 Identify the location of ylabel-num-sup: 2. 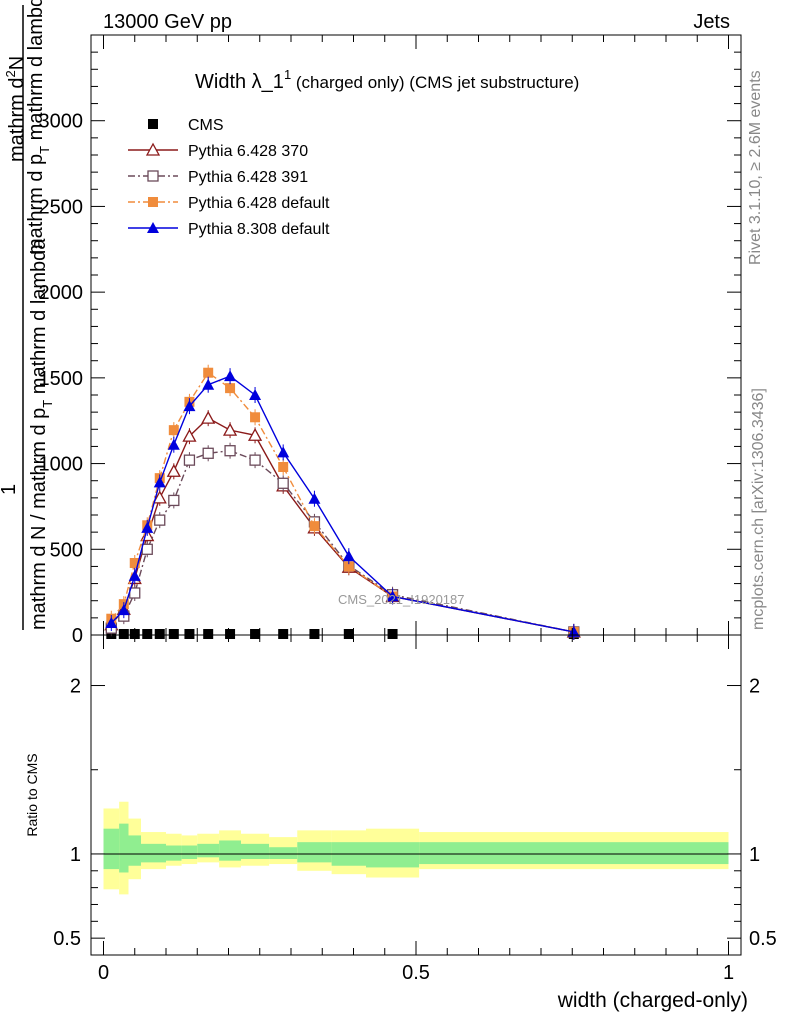
(10, 73).